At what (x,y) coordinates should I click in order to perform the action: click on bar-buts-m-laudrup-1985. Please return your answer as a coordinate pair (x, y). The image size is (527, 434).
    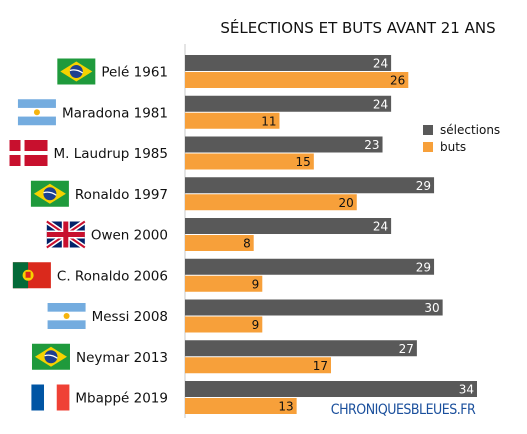
    Looking at the image, I should click on (249, 161).